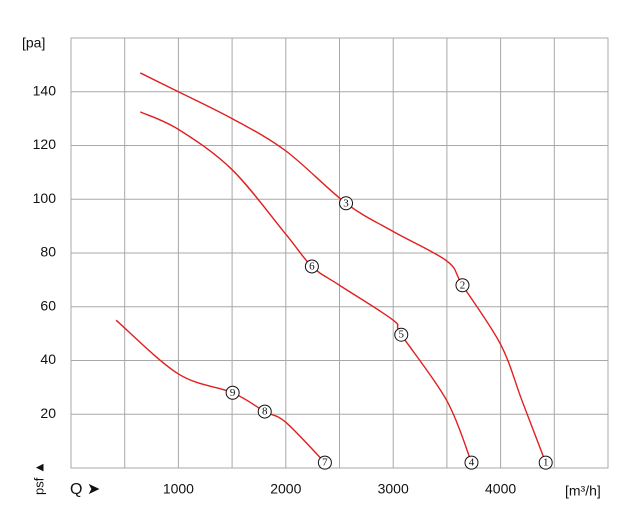 Image resolution: width=636 pixels, height=525 pixels. What do you see at coordinates (178, 489) in the screenshot?
I see `x-tick-label: 1000` at bounding box center [178, 489].